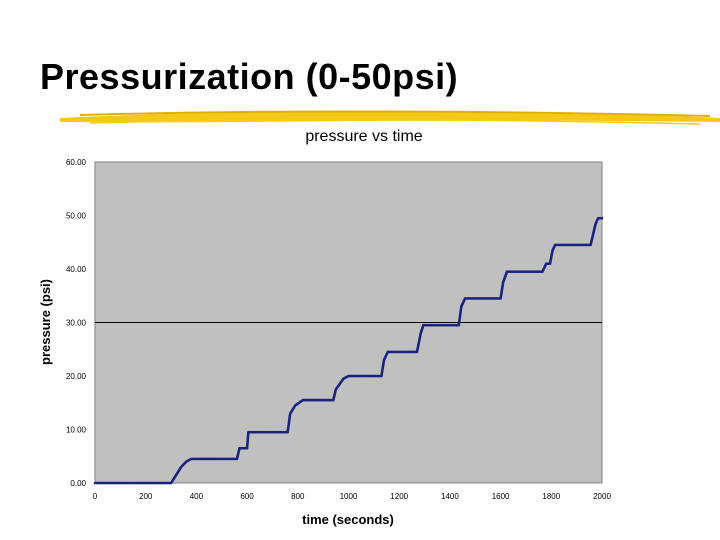 The height and width of the screenshot is (540, 720). What do you see at coordinates (247, 496) in the screenshot?
I see `x-tick-label: 600` at bounding box center [247, 496].